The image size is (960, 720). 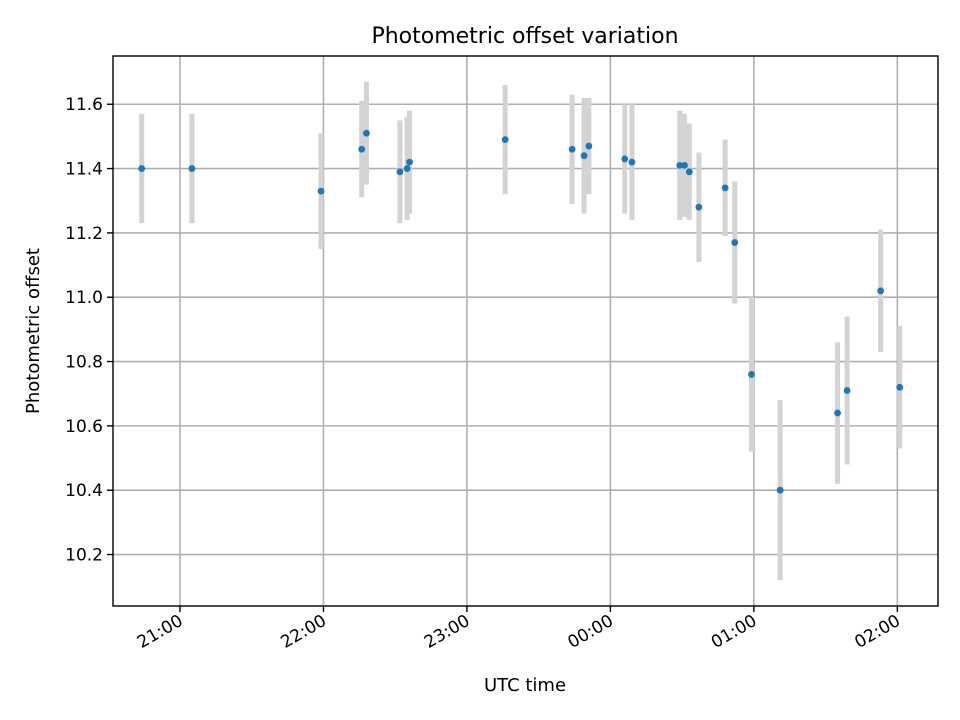 I want to click on y-axis-label: Photometric offset, so click(x=33, y=331).